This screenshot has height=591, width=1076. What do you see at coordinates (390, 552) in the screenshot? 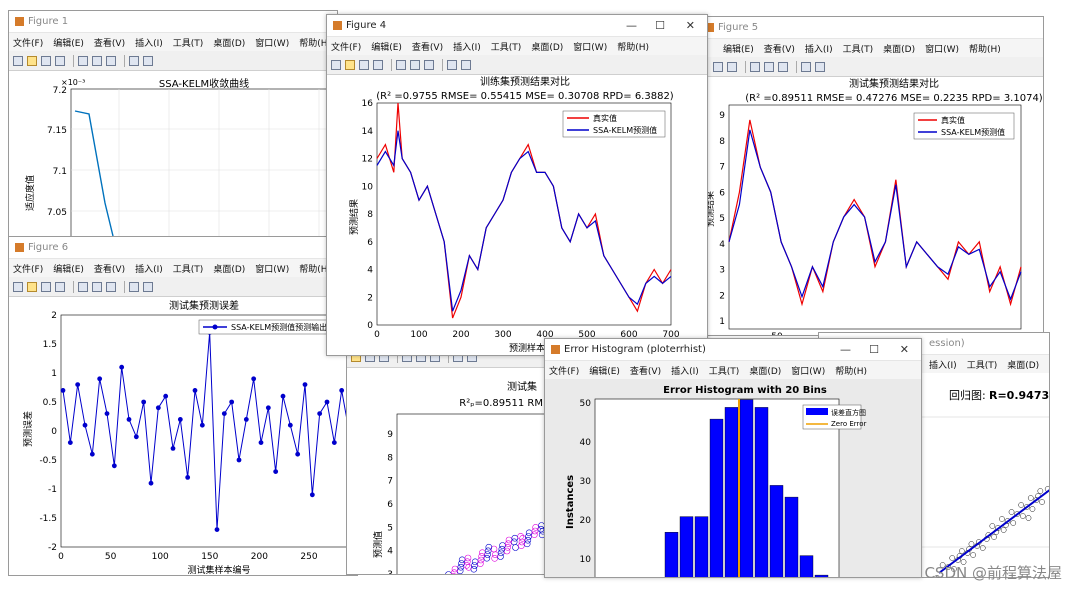
I see `ytick: 4` at bounding box center [390, 552].